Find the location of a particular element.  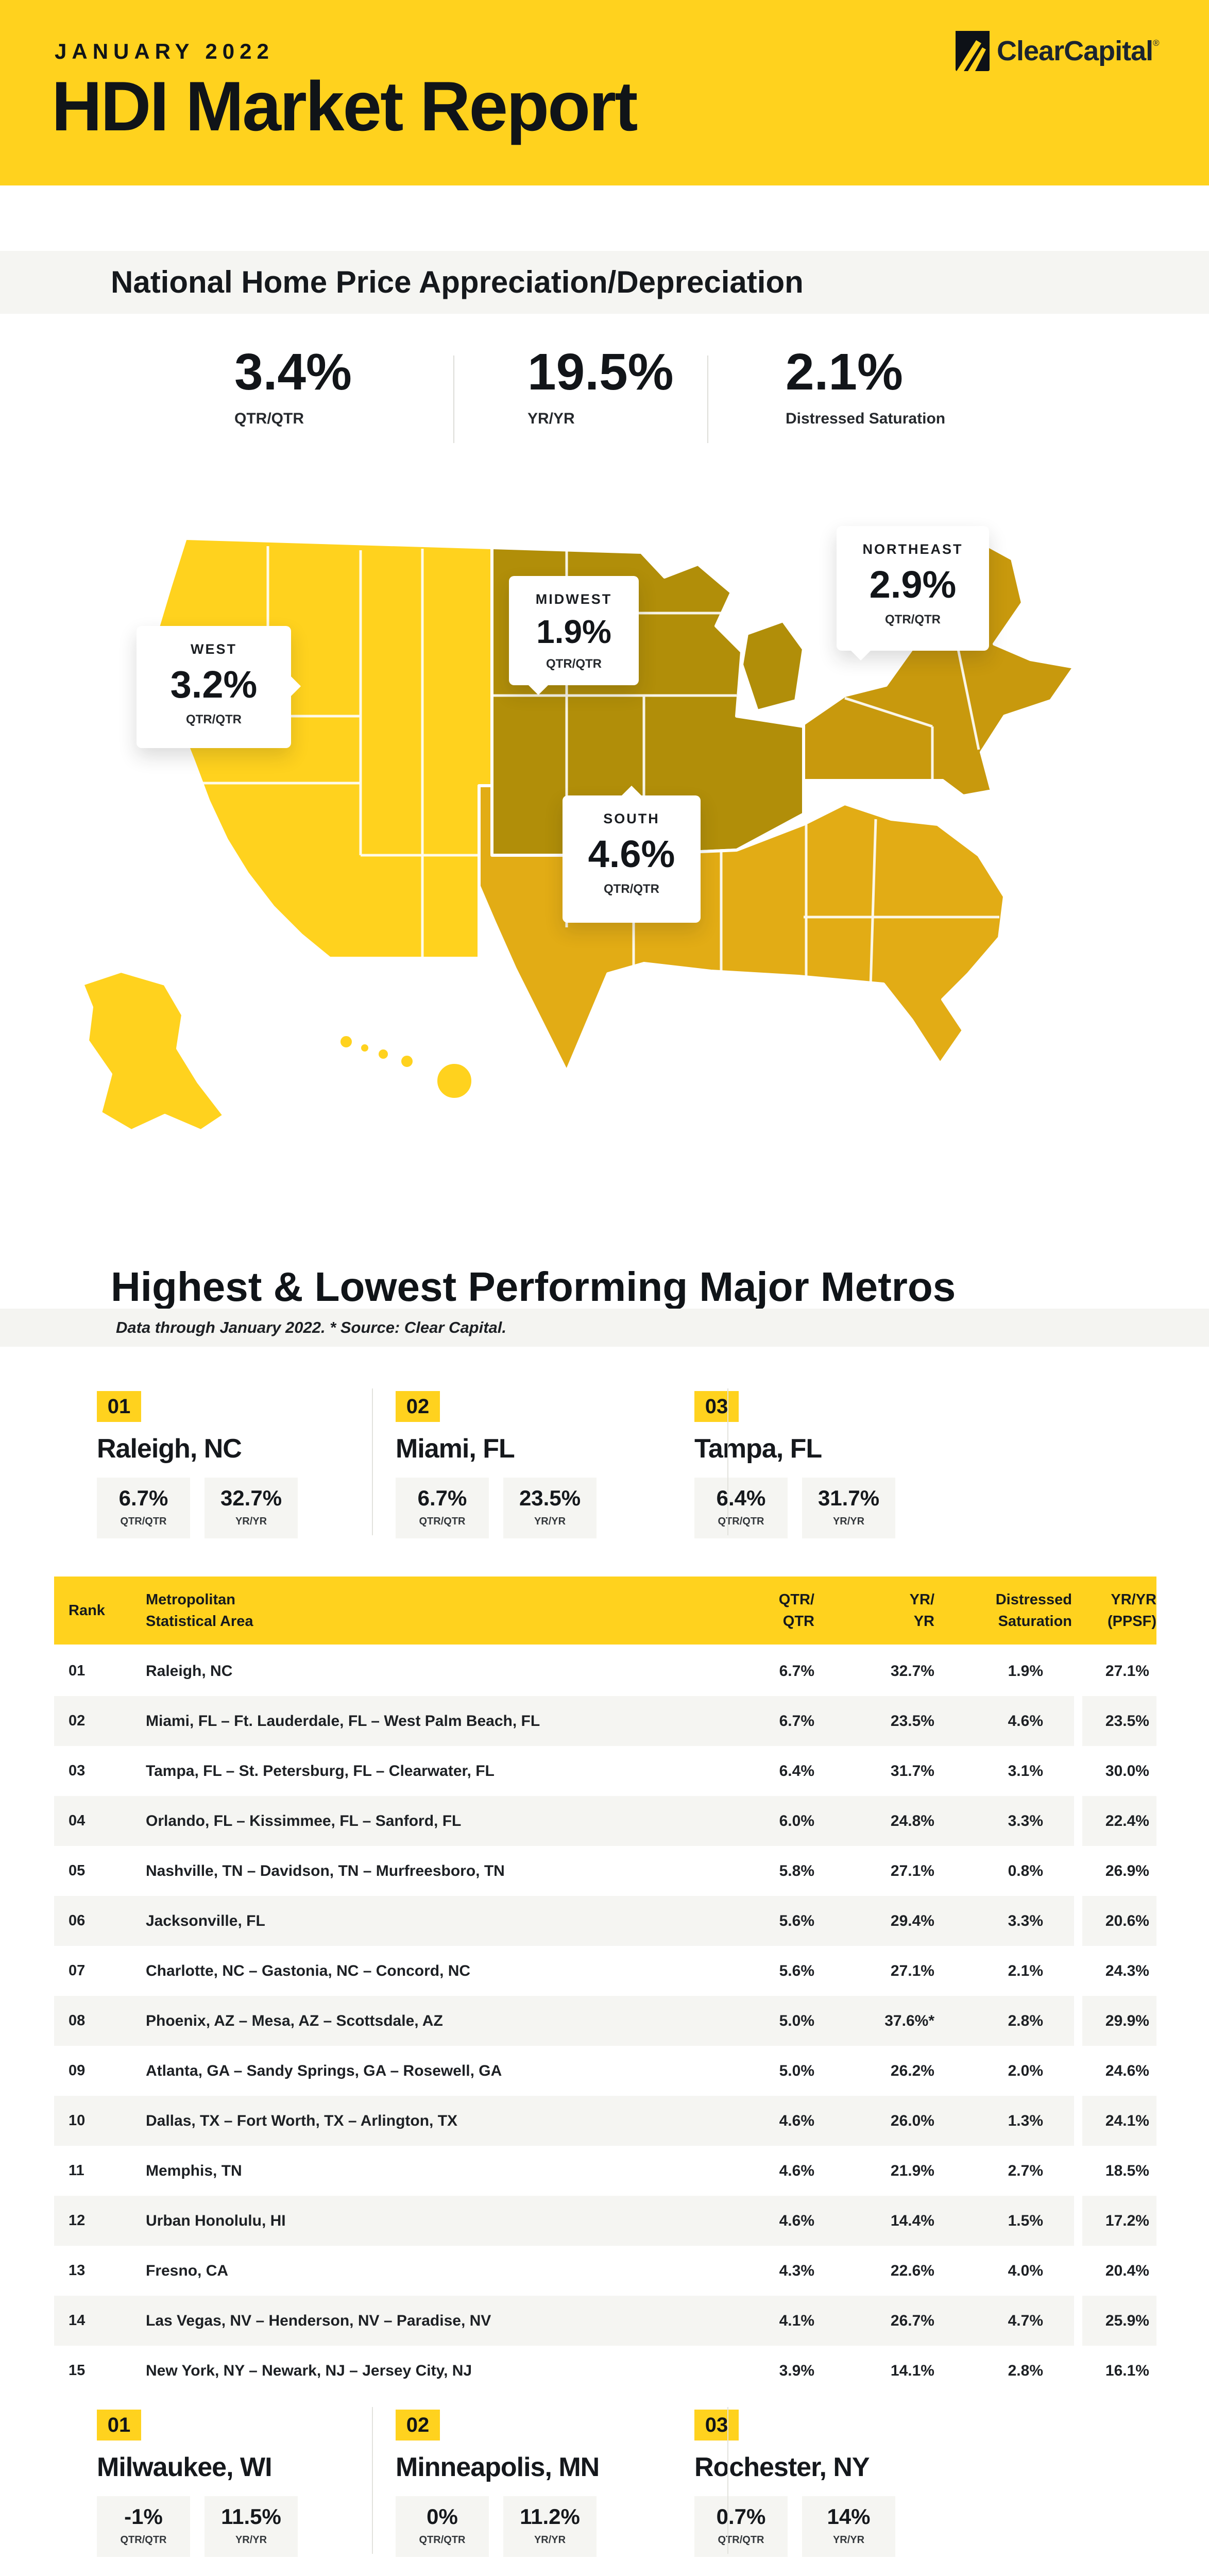

card-yr-value: 11.2% is located at coordinates (550, 2517).